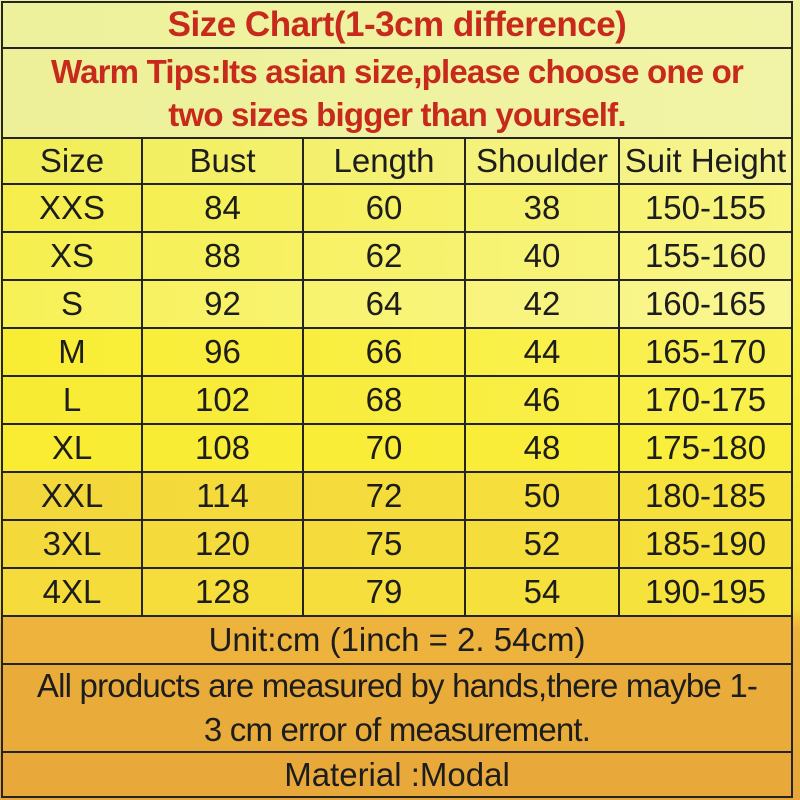 The image size is (800, 800). I want to click on value-cell: 72, so click(383, 496).